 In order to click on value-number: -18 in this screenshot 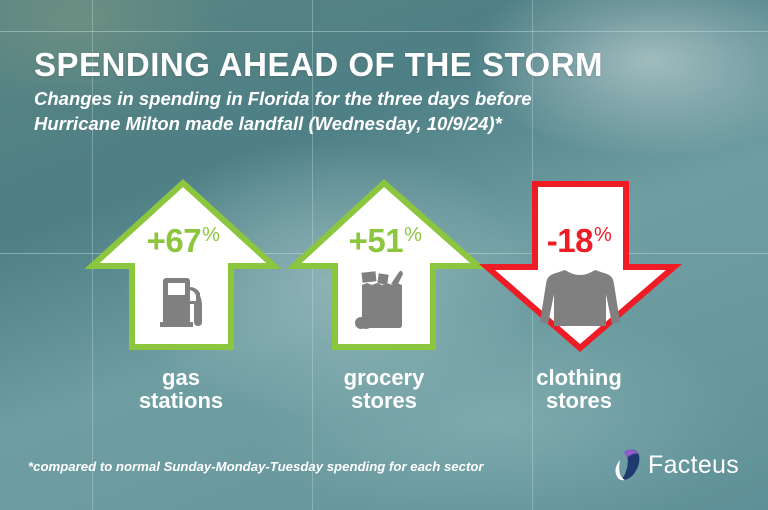, I will do `click(570, 240)`.